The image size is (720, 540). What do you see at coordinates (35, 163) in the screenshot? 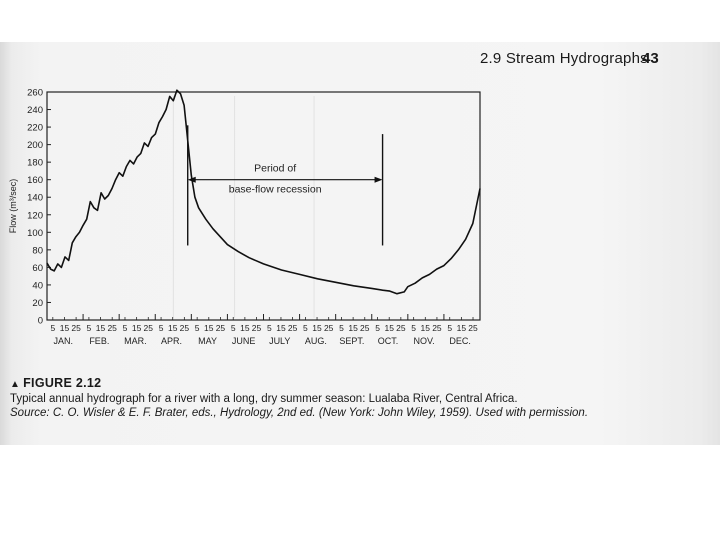
I see `y-tick-label: 180` at bounding box center [35, 163].